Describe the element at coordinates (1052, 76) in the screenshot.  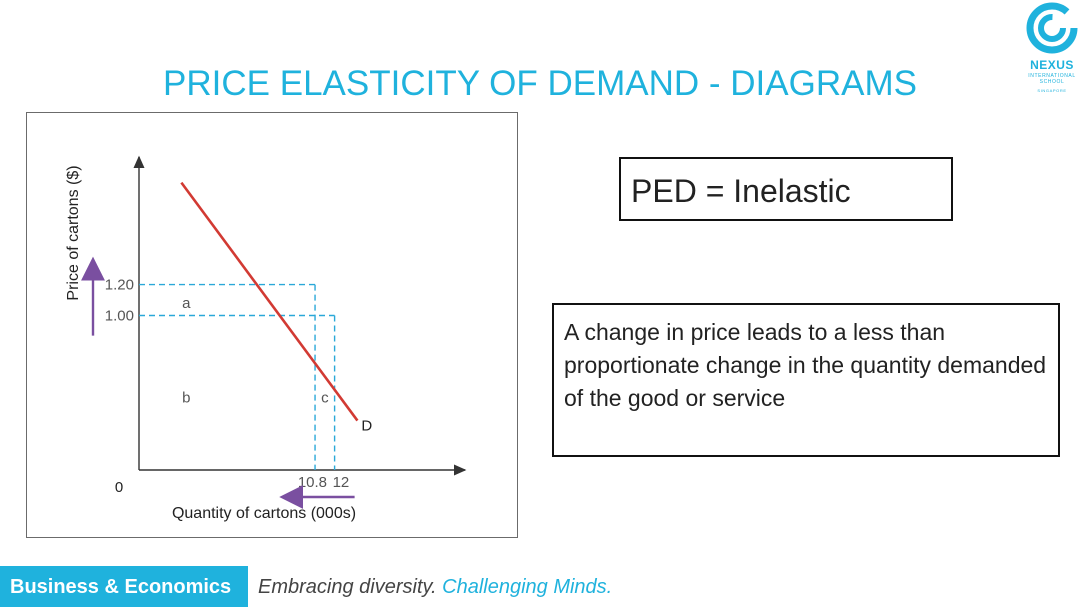
I see `logo-line1: INTERNATIONAL` at that location.